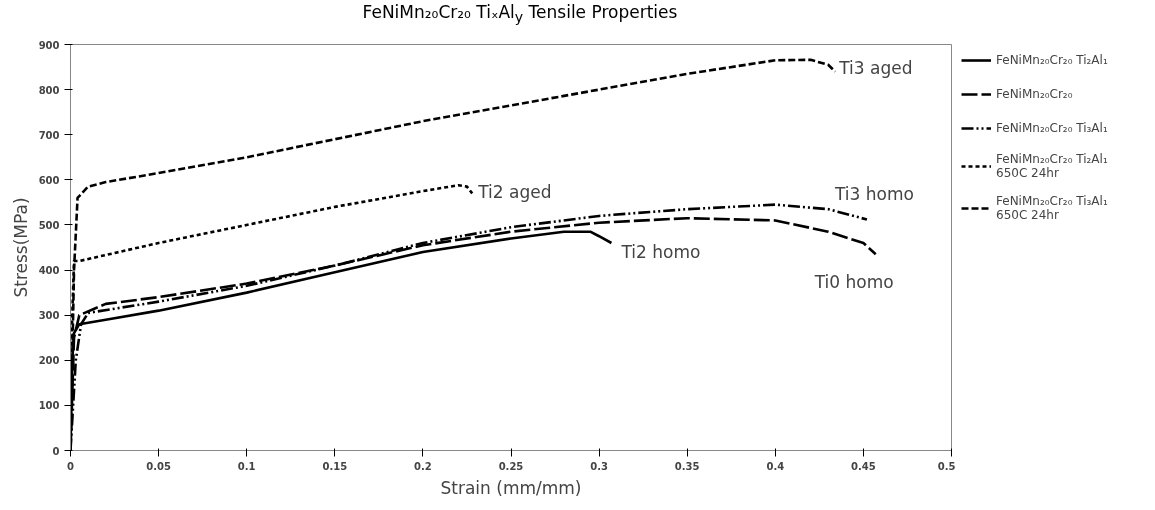 This screenshot has width=1155, height=510. Describe the element at coordinates (875, 67) in the screenshot. I see `annotation: Ti3 aged` at that location.